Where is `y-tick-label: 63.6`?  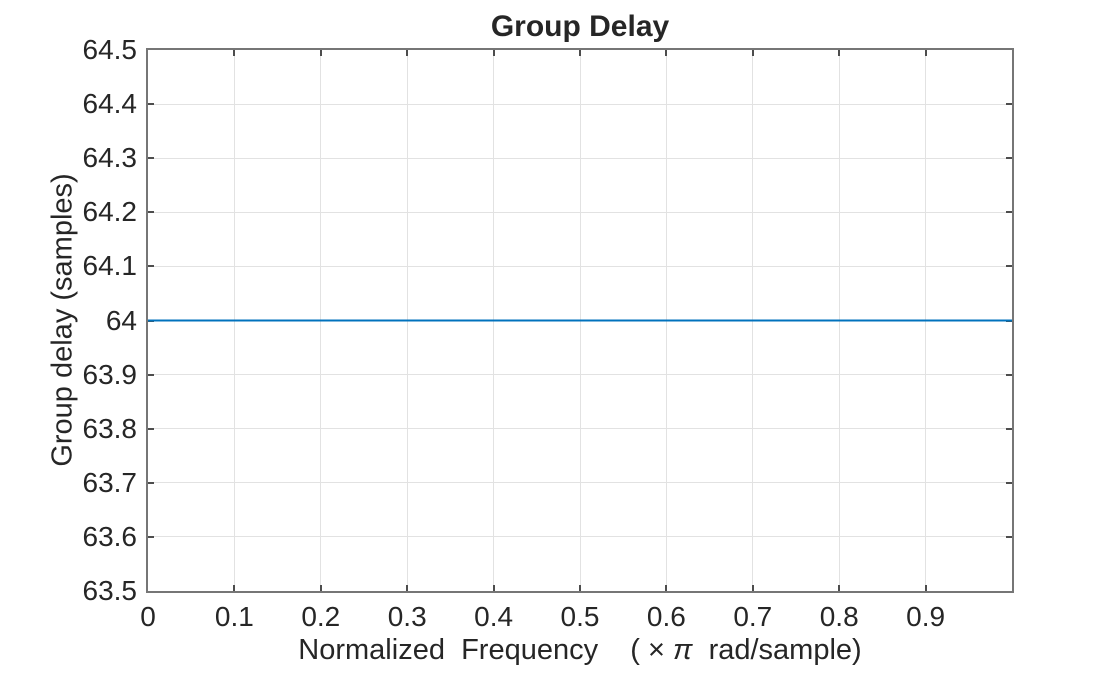
y-tick-label: 63.6 is located at coordinates (110, 536).